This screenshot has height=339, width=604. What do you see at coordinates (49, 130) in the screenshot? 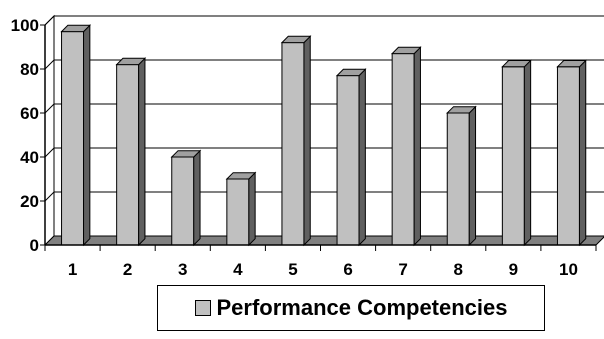
I see `side-wall` at bounding box center [49, 130].